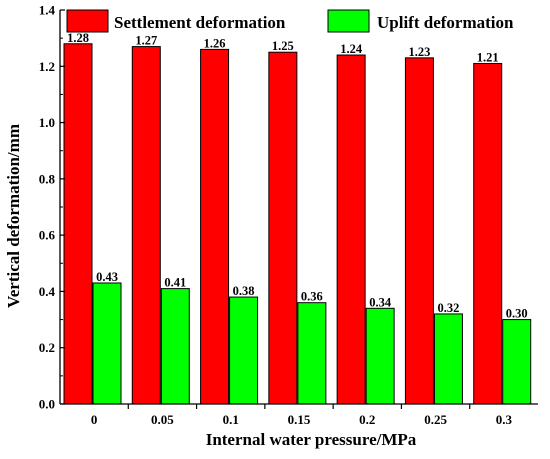 This screenshot has width=550, height=459. What do you see at coordinates (244, 291) in the screenshot?
I see `data-label-uplift-2: 0.38` at bounding box center [244, 291].